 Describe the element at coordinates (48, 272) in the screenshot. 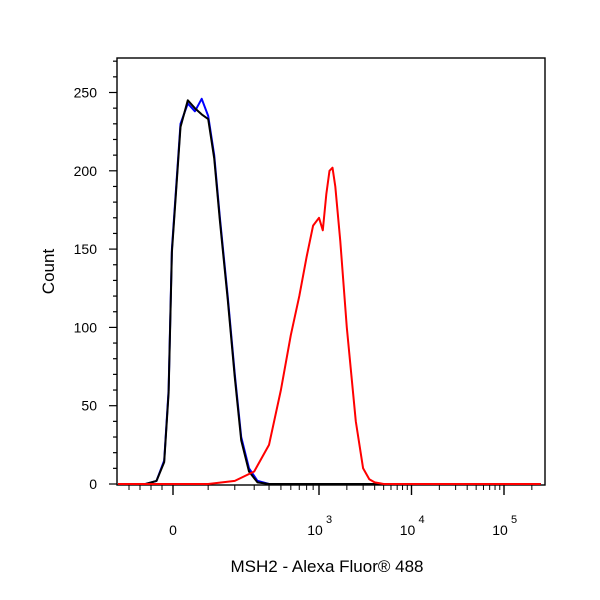

I see `y-axis-label: Count` at that location.